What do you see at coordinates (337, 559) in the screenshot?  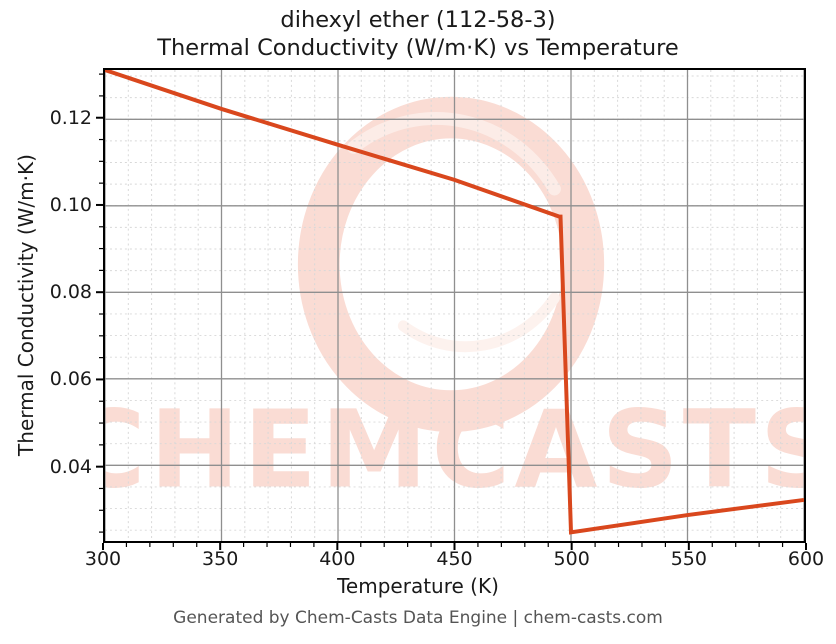 I see `x-tick-label: 400` at bounding box center [337, 559].